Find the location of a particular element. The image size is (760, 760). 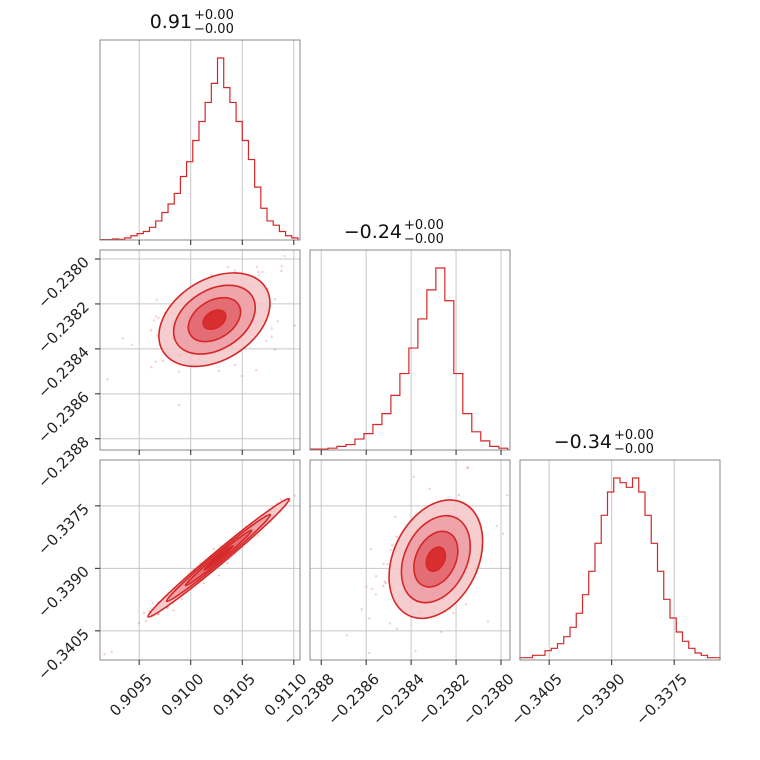

hist-p2-steps is located at coordinates (620, 568).